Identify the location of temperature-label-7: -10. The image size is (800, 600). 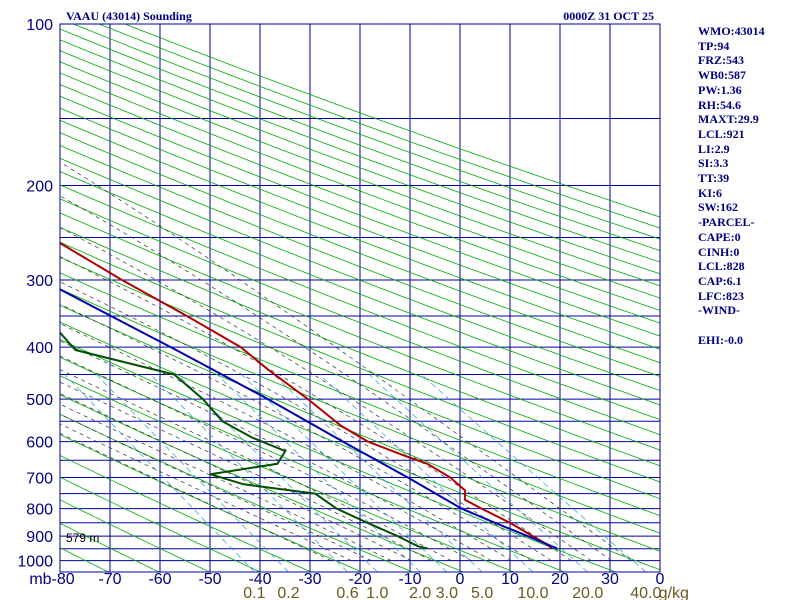
(409, 579).